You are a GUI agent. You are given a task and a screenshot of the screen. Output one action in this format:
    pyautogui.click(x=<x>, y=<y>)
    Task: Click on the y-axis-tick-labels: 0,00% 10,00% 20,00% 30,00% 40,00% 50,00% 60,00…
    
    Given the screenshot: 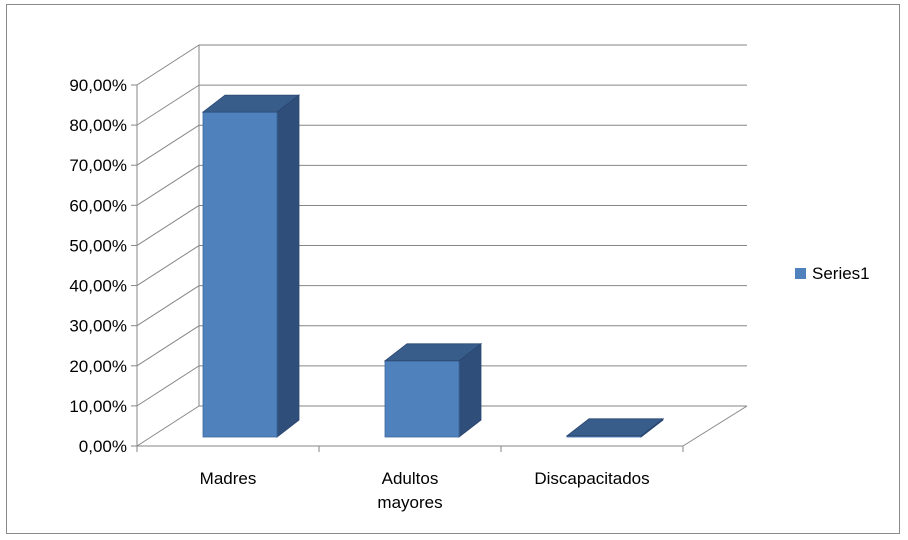 What is the action you would take?
    pyautogui.click(x=98, y=266)
    